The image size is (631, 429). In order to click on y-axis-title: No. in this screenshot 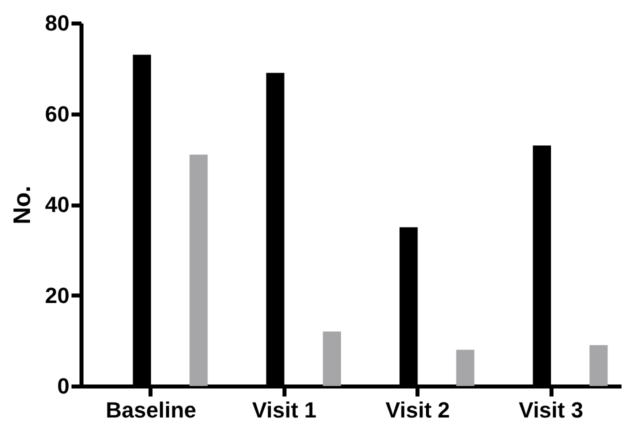, I will do `click(22, 205)`.